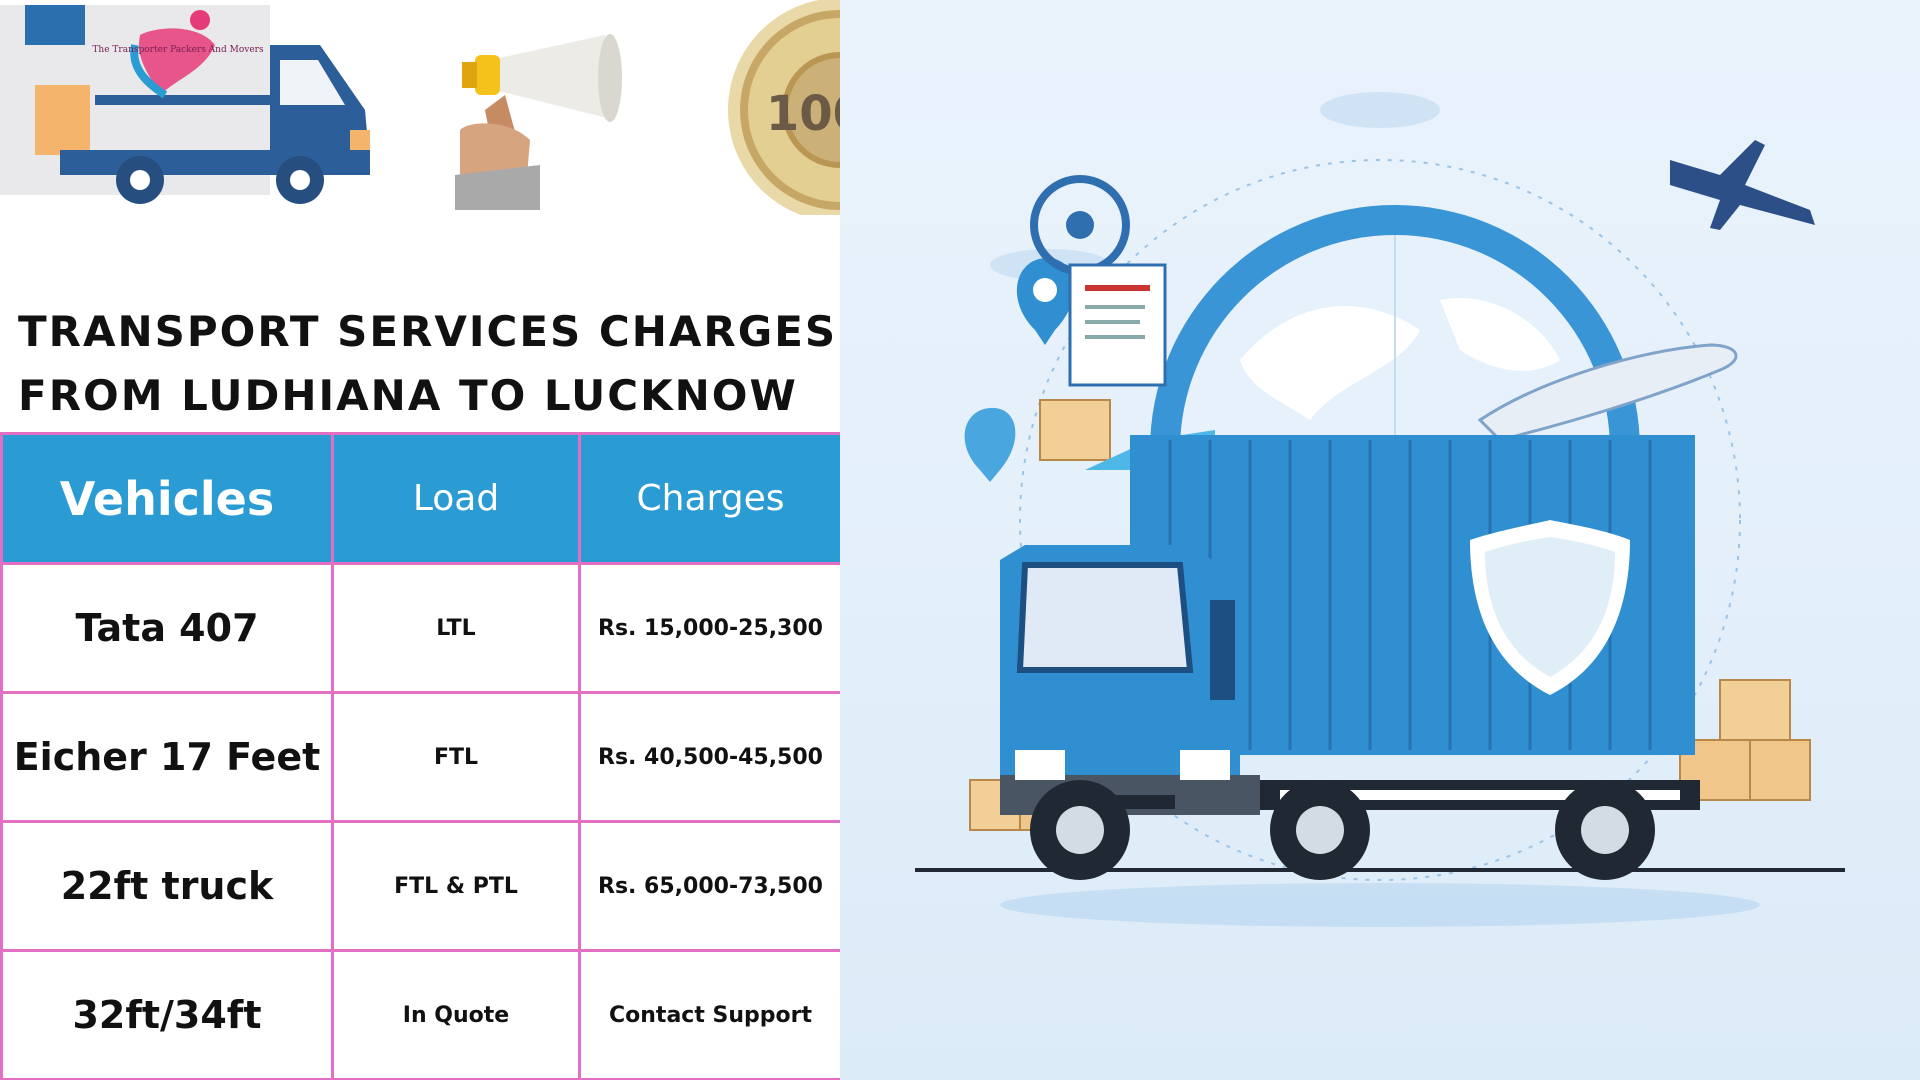 This screenshot has height=1080, width=1920. What do you see at coordinates (167, 757) in the screenshot?
I see `vehicle-cell: Eicher 17 Feet` at bounding box center [167, 757].